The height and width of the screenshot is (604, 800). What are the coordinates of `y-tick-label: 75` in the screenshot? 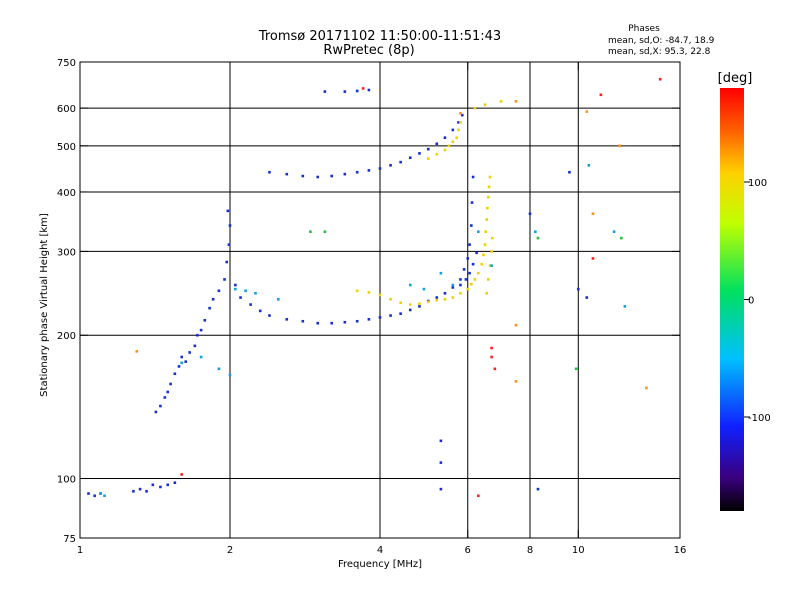 It's located at (69, 539).